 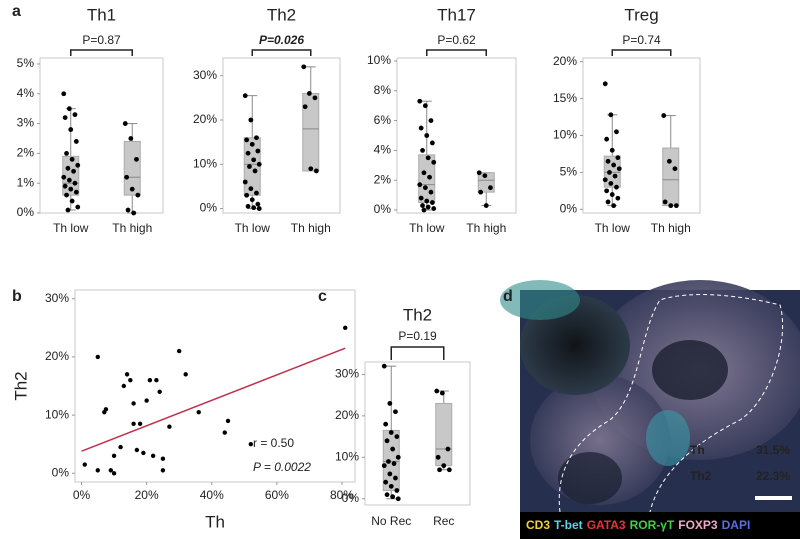 I want to click on x-tick-label: 20%, so click(x=147, y=495).